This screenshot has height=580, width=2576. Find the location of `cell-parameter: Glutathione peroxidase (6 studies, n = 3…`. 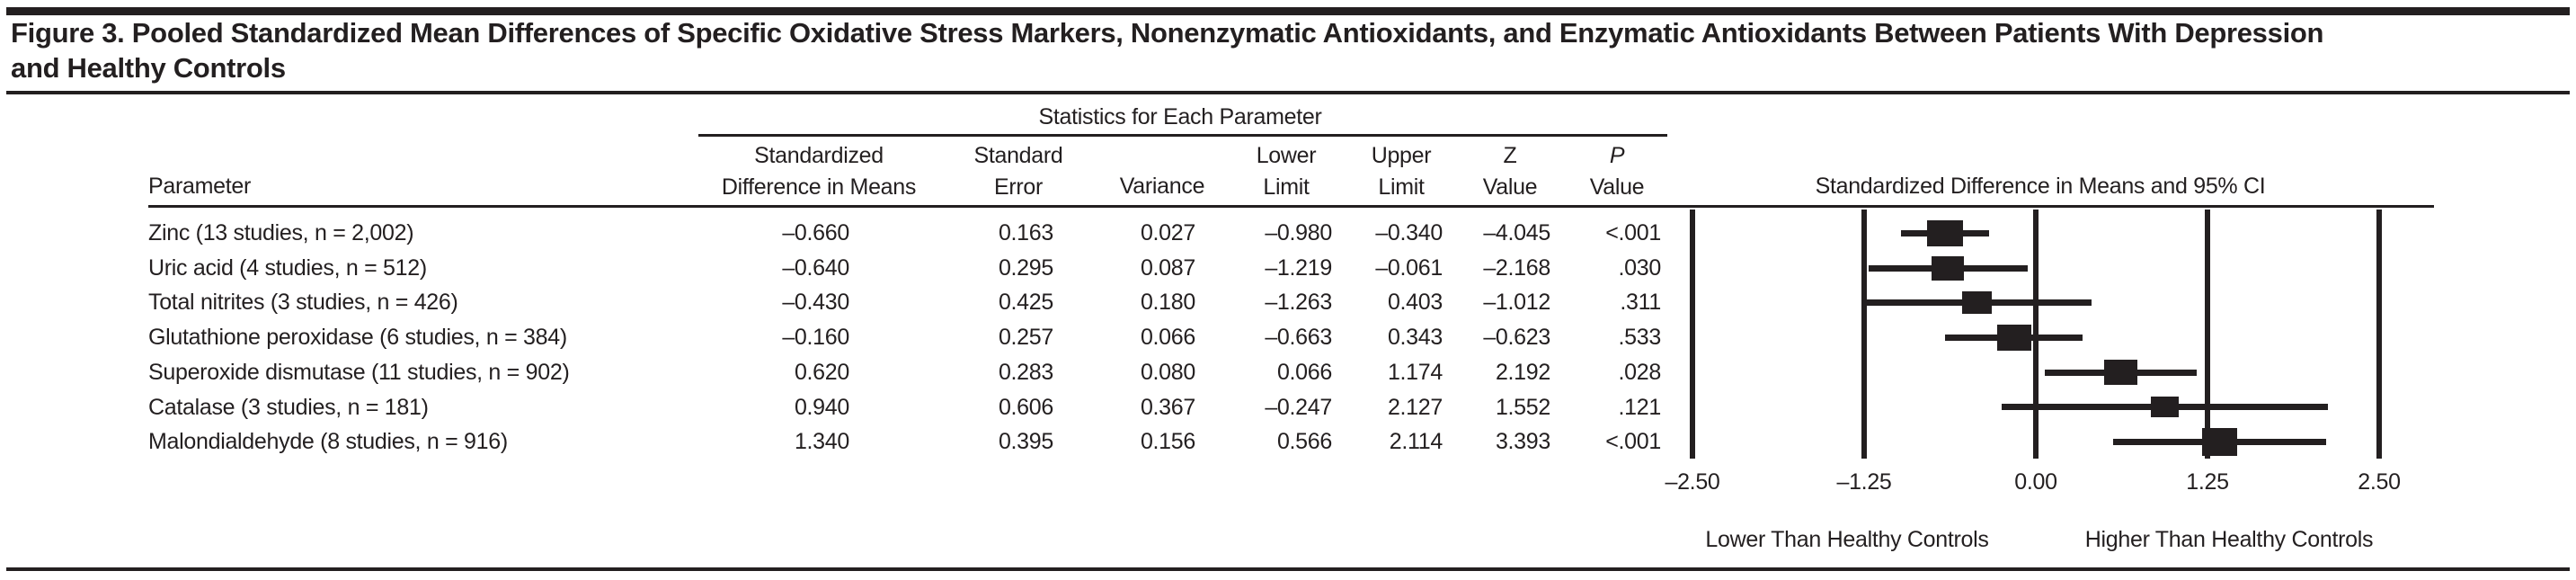

cell-parameter: Glutathione peroxidase (6 studies, n = 3… is located at coordinates (357, 338).